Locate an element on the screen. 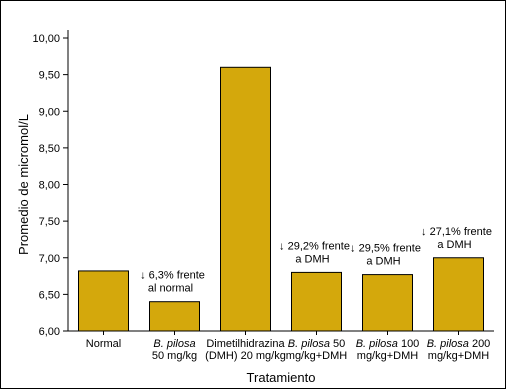  y-tick-label: 7,00 is located at coordinates (49, 259).